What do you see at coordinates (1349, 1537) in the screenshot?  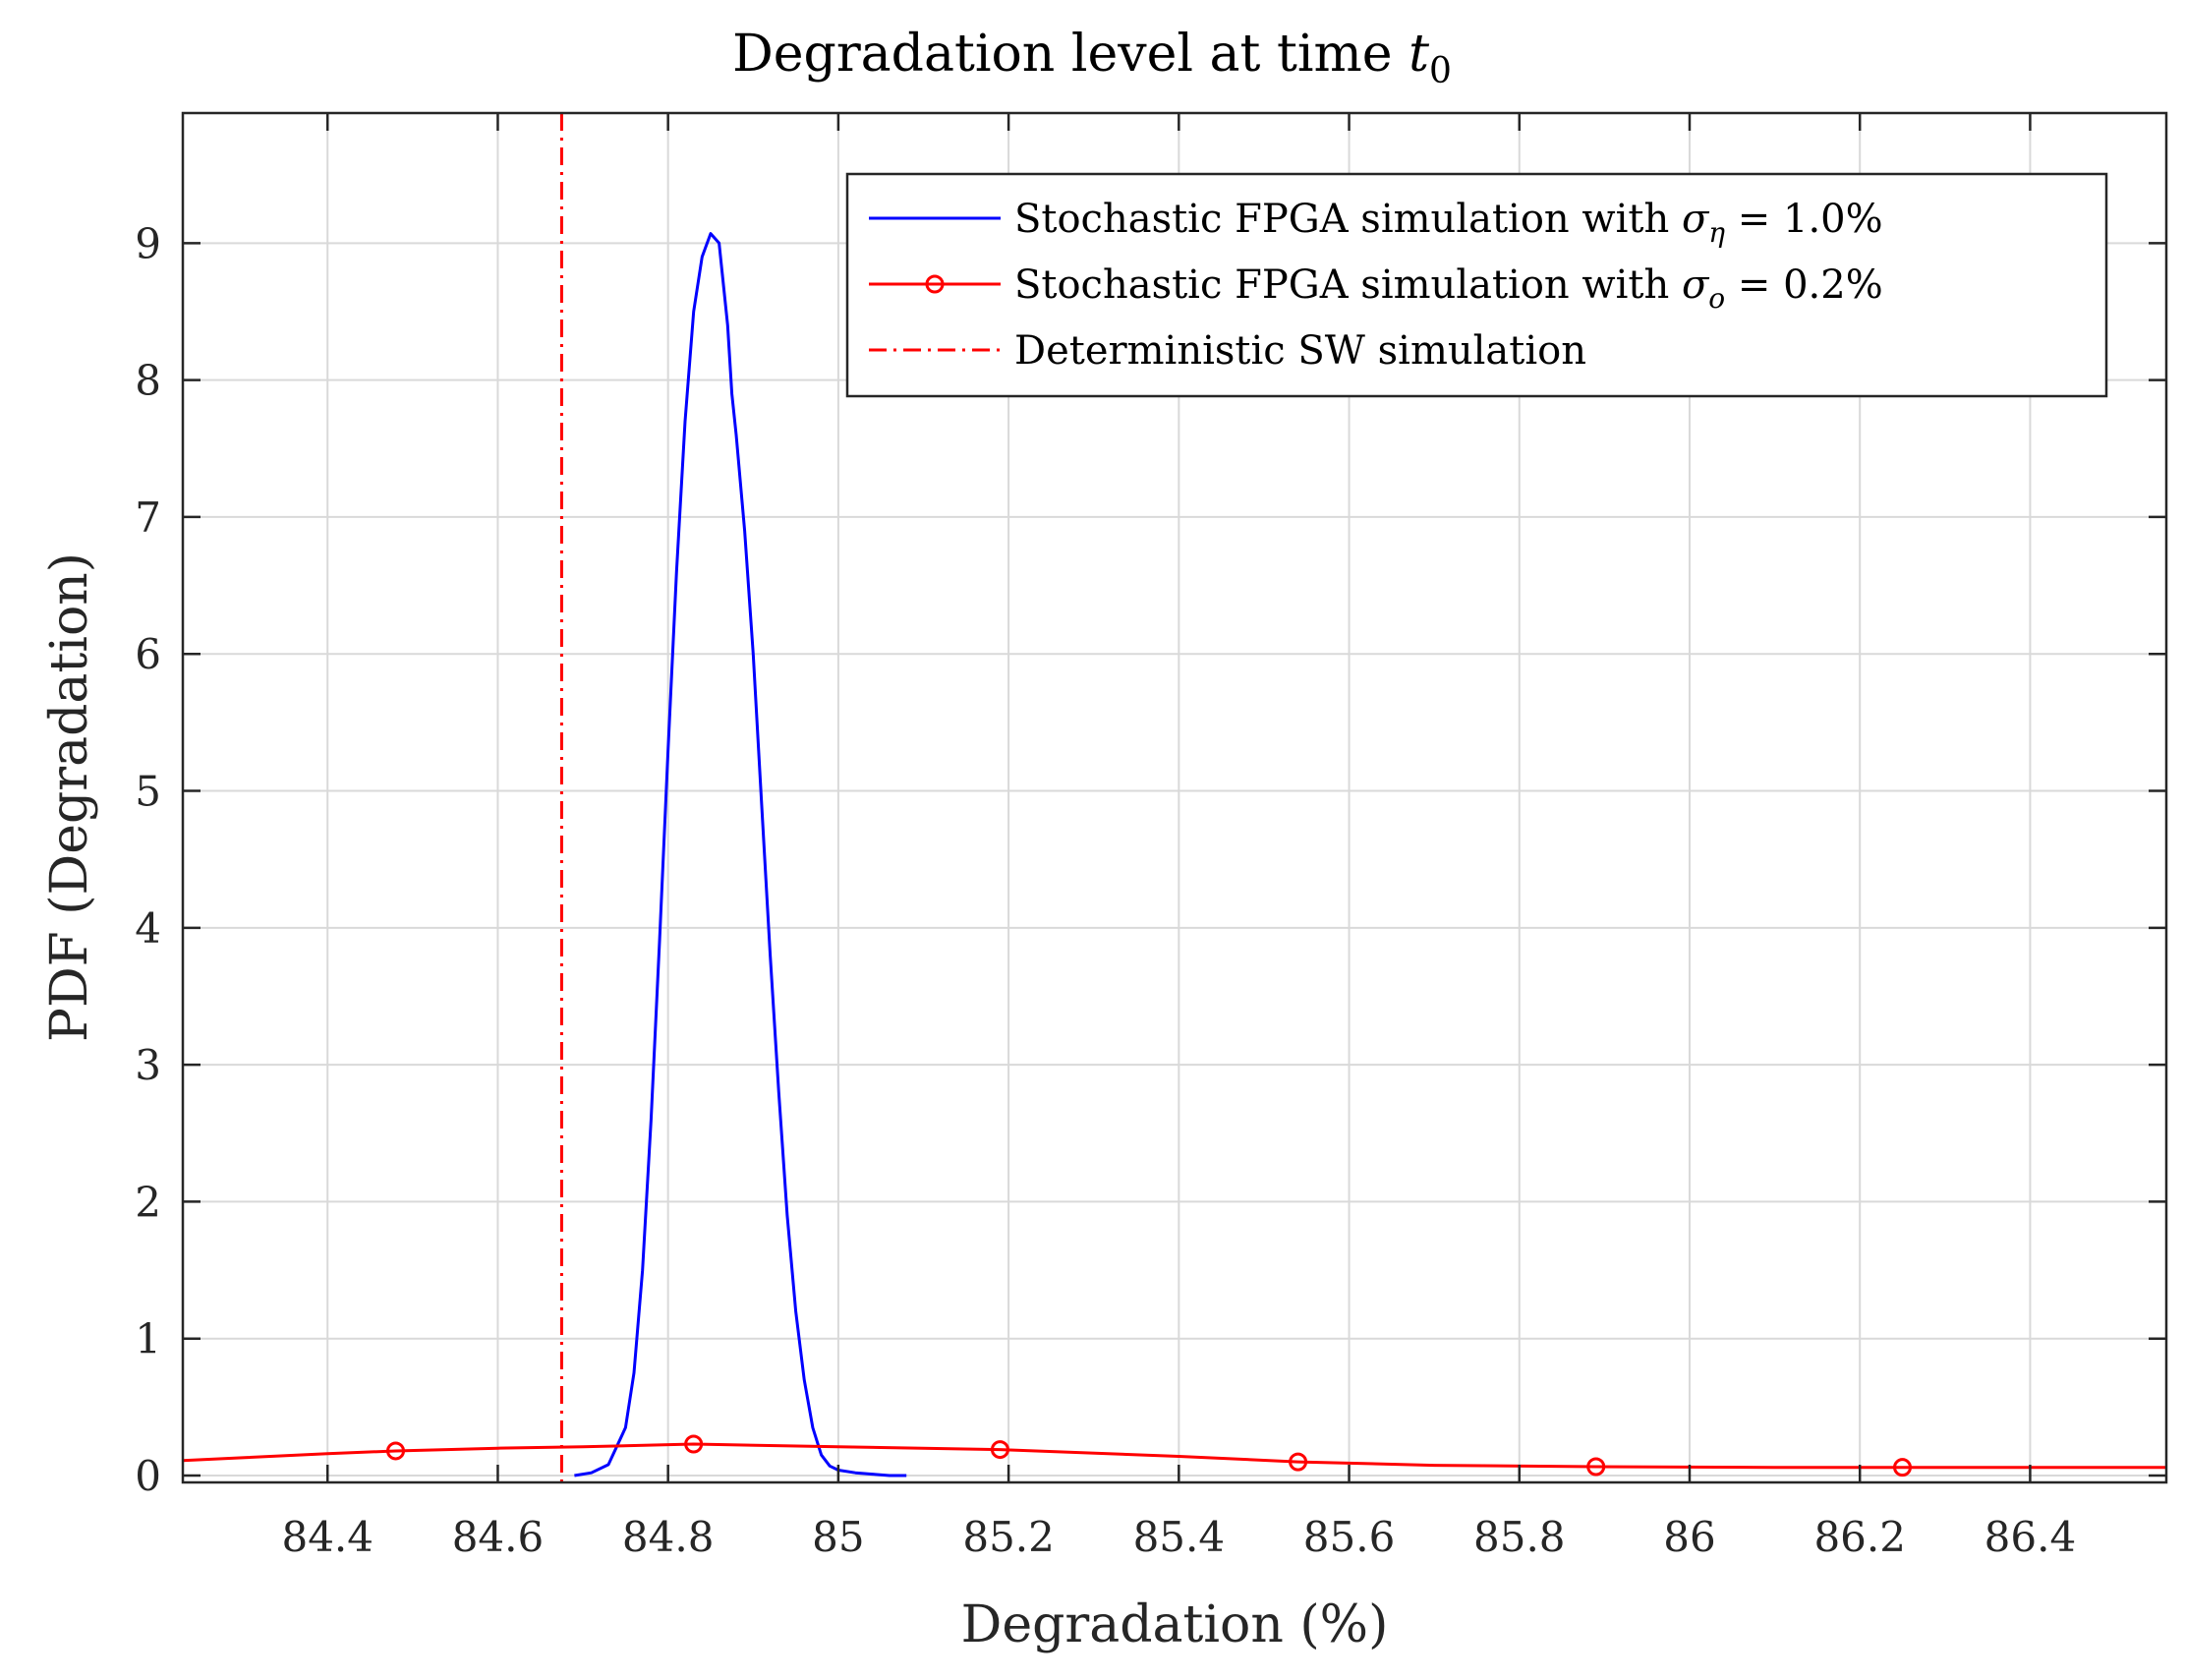 I see `x-tick-label: 85.6` at bounding box center [1349, 1537].